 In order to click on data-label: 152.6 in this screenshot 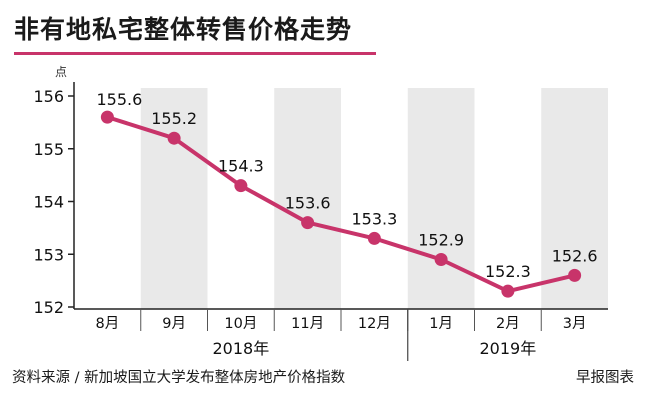, I will do `click(575, 255)`.